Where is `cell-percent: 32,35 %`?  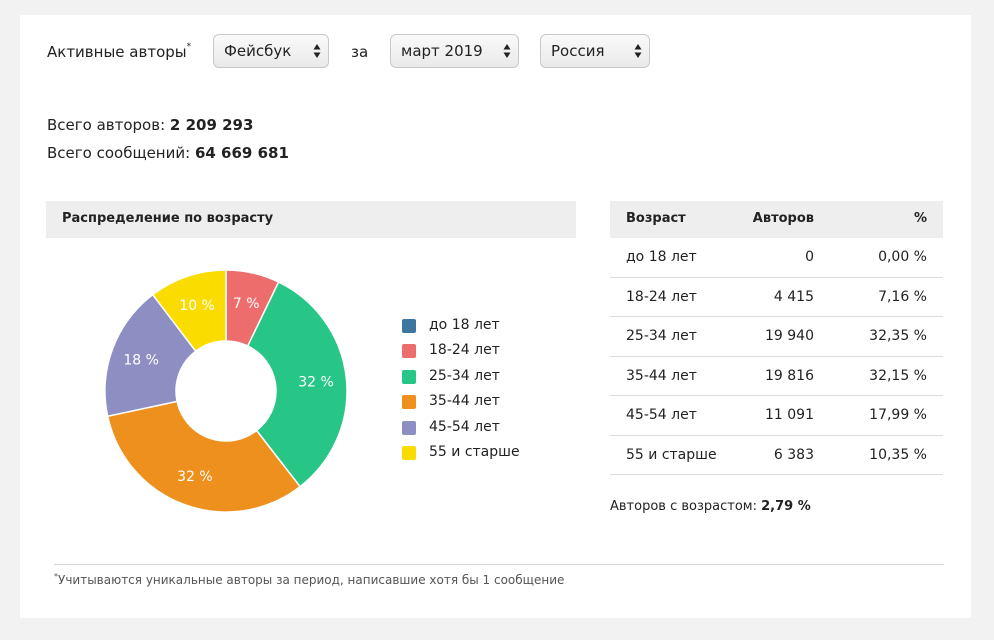 cell-percent: 32,35 % is located at coordinates (898, 336).